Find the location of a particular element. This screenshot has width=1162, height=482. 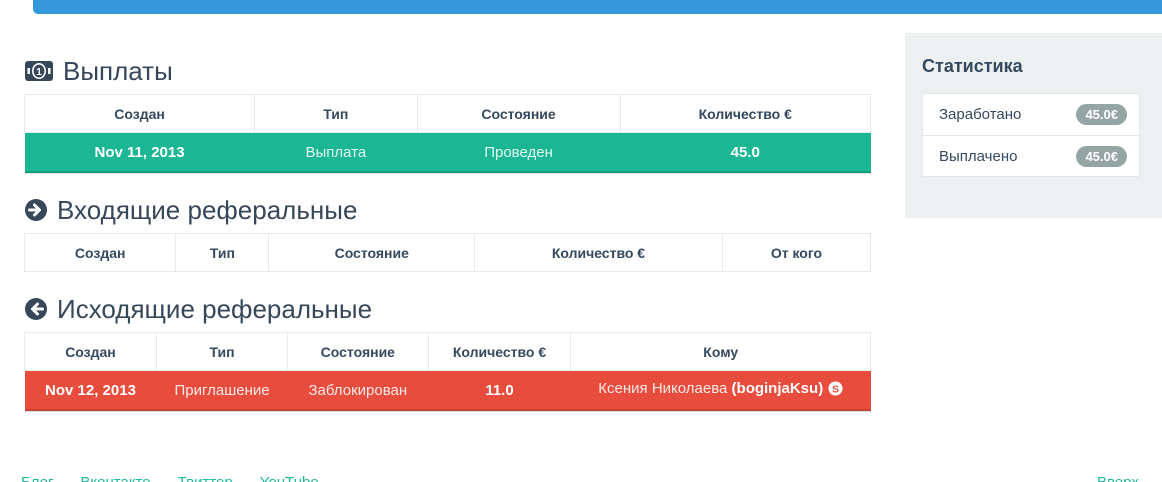

outgoing-col-amount: Количество € is located at coordinates (499, 351).